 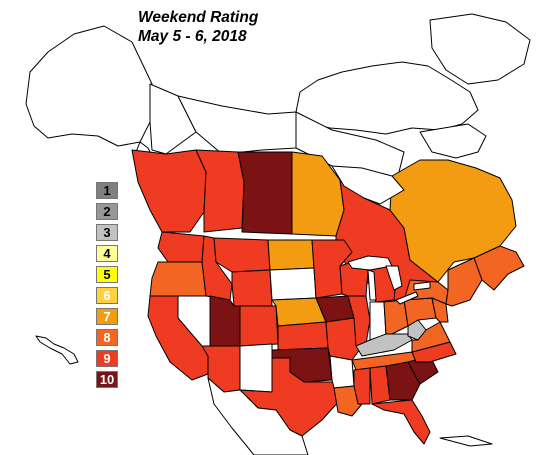 I want to click on legend-label: 7, so click(x=107, y=316).